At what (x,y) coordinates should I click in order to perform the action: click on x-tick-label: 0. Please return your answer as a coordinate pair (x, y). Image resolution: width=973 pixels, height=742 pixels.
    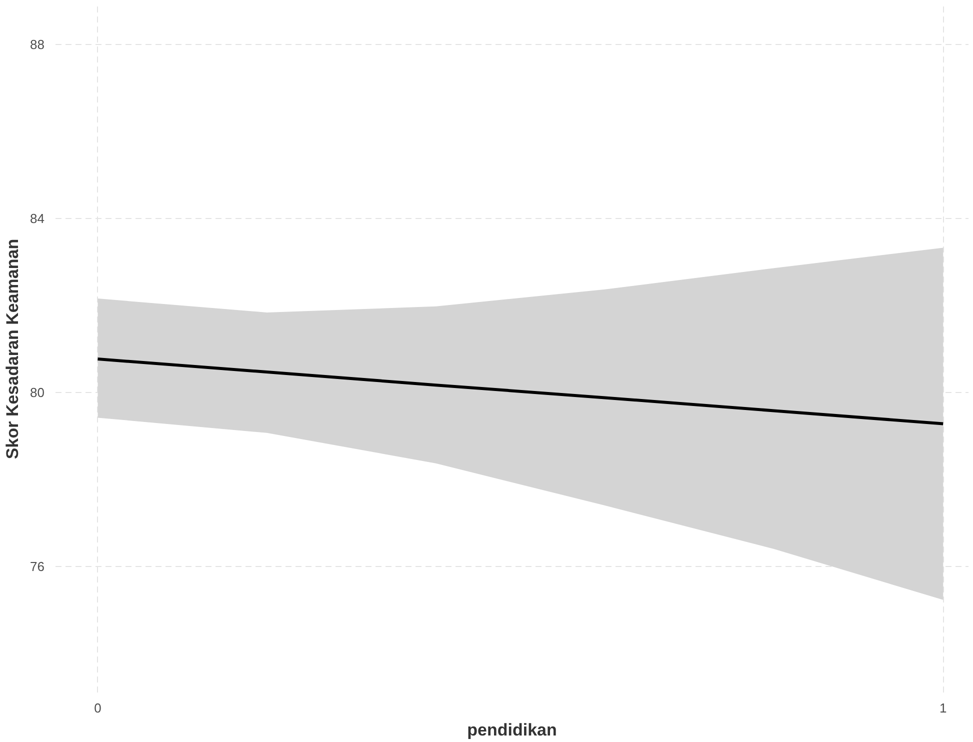
    Looking at the image, I should click on (98, 708).